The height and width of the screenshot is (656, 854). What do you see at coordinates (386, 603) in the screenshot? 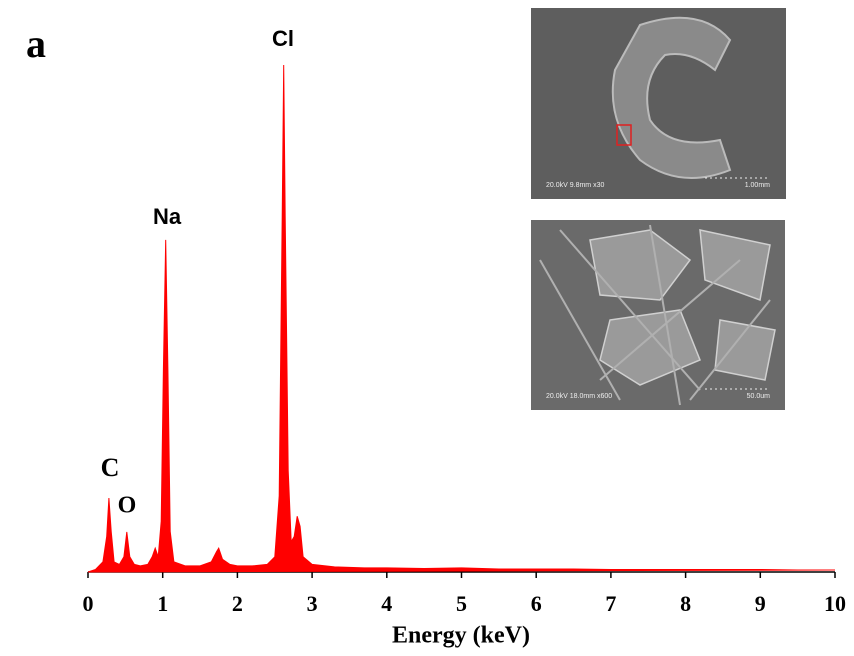
I see `x-tick-label: 4` at bounding box center [386, 603].